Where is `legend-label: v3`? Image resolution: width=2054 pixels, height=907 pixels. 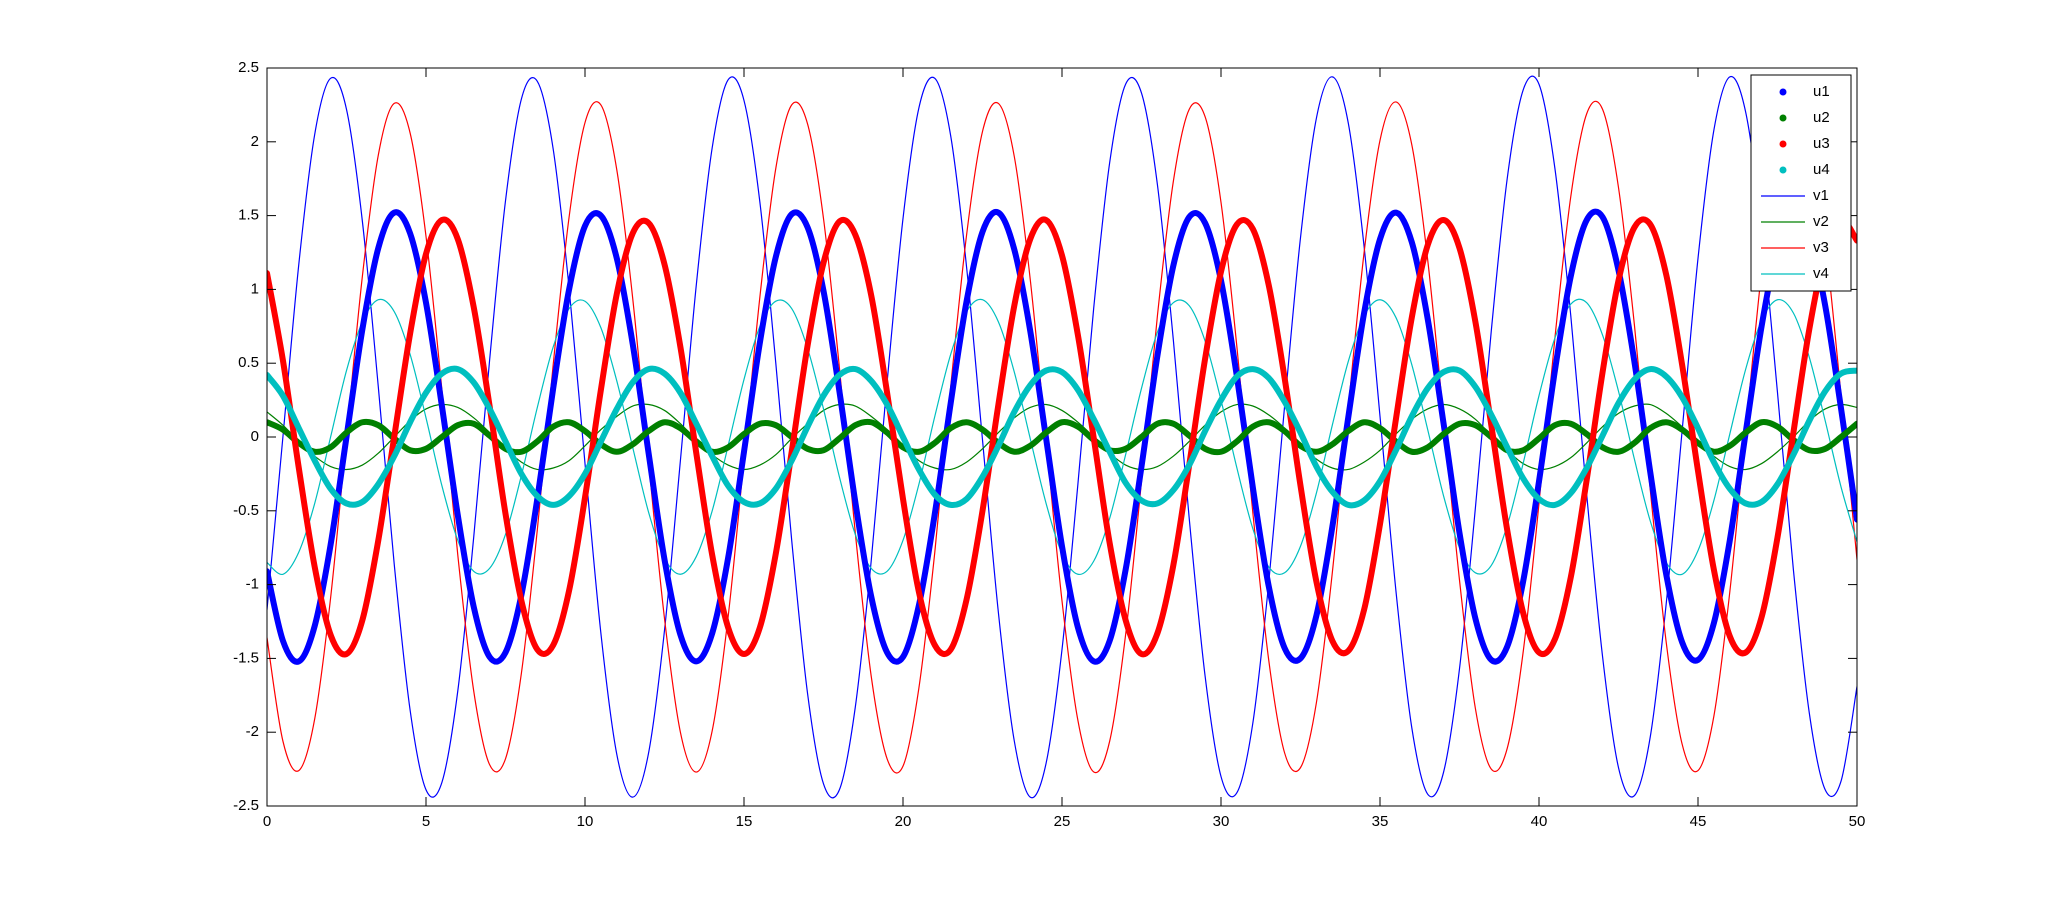
legend-label: v3 is located at coordinates (1821, 247).